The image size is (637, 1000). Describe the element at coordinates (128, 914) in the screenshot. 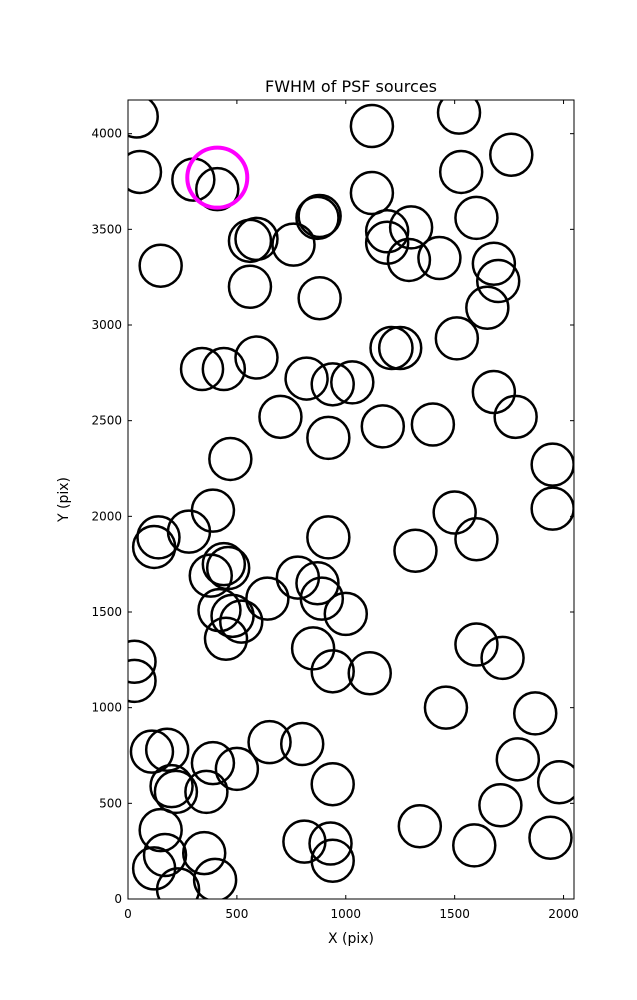

I see `x-tick-label: 0` at that location.